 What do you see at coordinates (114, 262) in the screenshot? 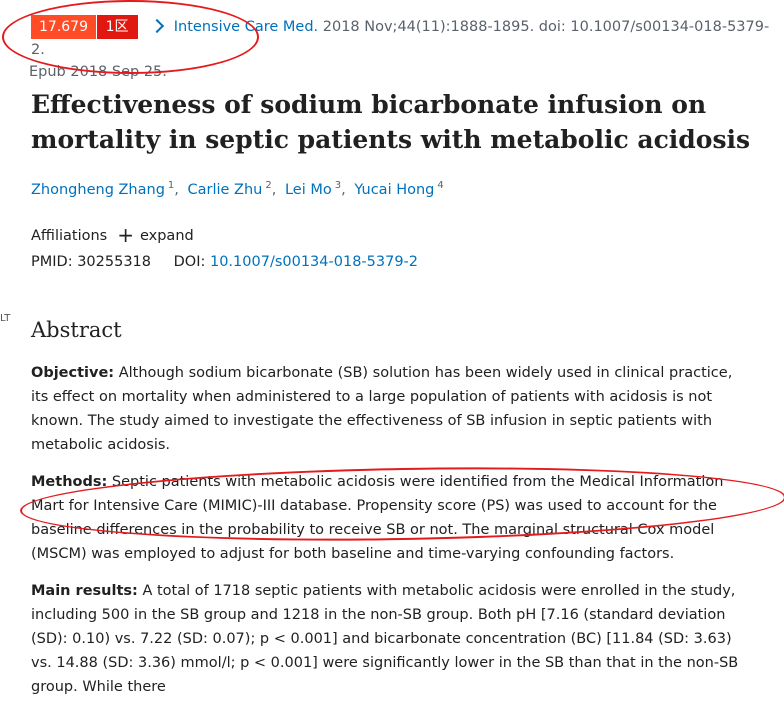
I see `pmid-value: 30255318` at bounding box center [114, 262].